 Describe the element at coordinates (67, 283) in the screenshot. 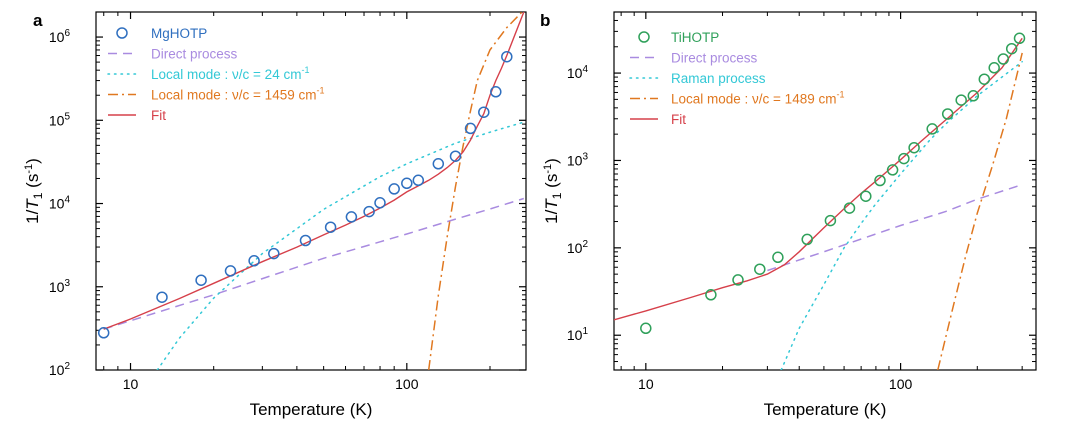

I see `panel-a-y-tick-exp: 3` at that location.